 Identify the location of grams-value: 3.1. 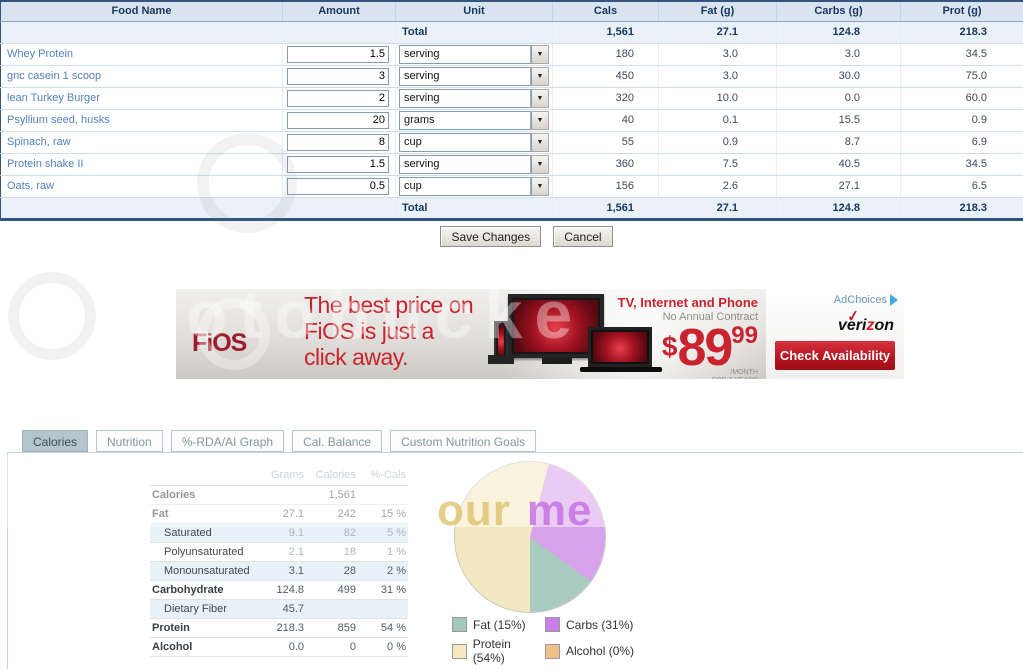
(282, 571).